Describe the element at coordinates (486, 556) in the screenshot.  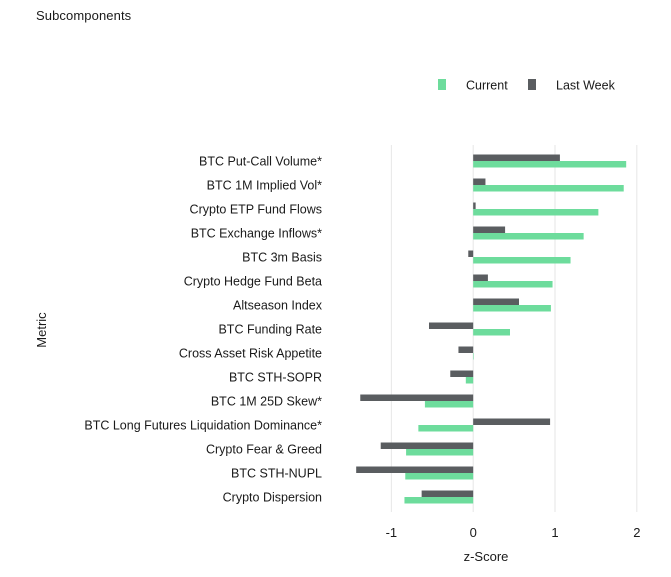
I see `x-axis-label: z-Score` at that location.